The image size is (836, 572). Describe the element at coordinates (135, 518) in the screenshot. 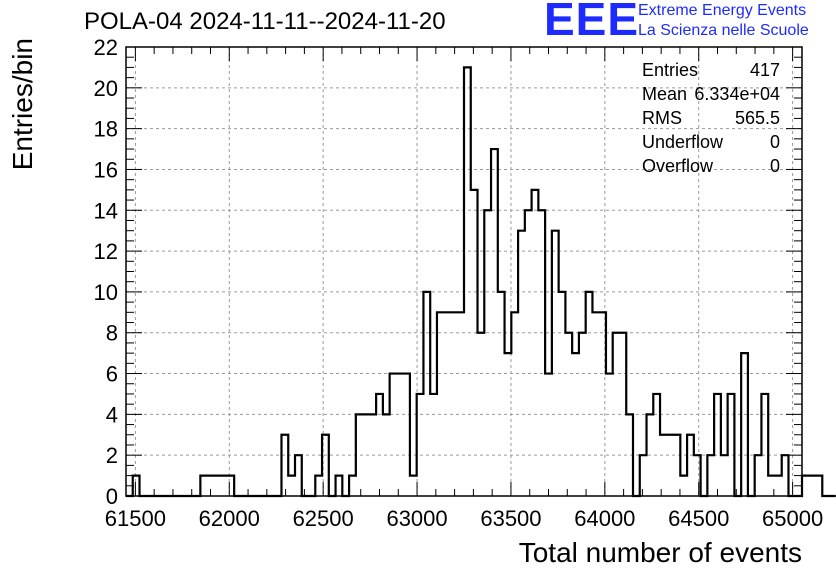

I see `x-tick-label: 61500` at that location.